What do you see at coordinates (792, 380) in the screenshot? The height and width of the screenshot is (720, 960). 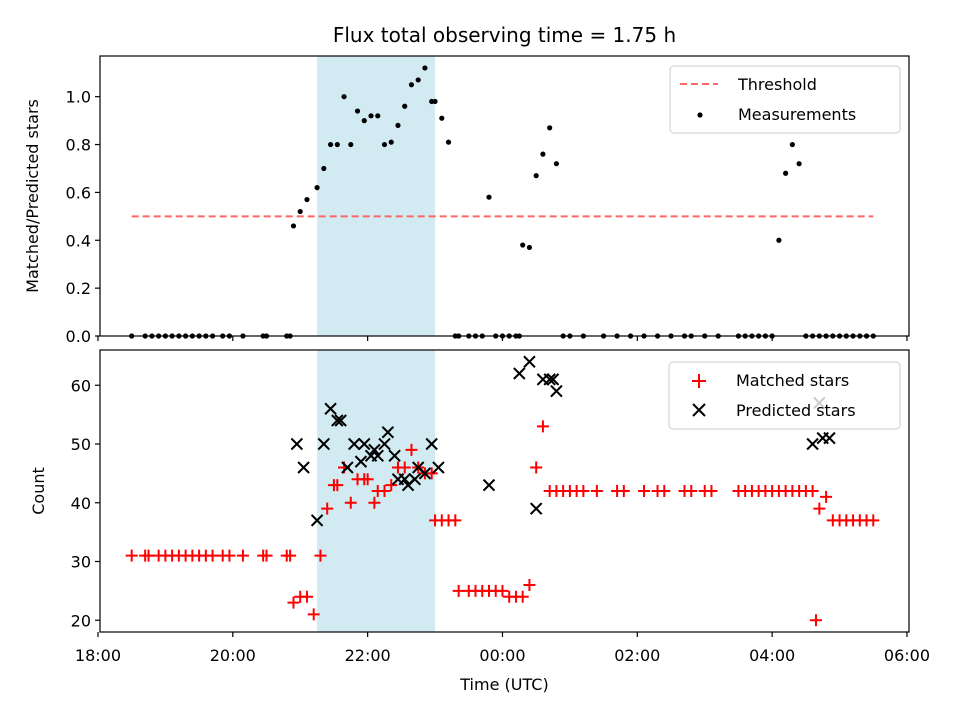 I see `legend-matched-label: Matched stars` at bounding box center [792, 380].